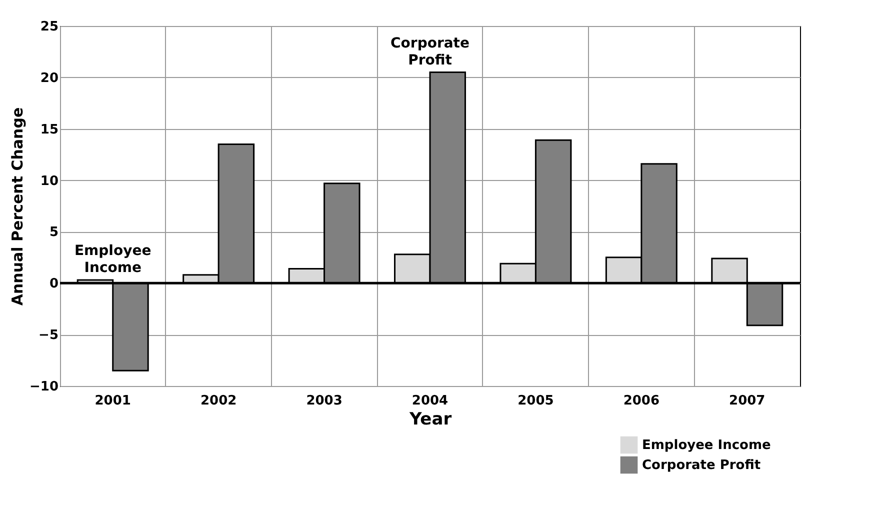 The height and width of the screenshot is (517, 873). I want to click on x-tick-label: 2005, so click(536, 401).